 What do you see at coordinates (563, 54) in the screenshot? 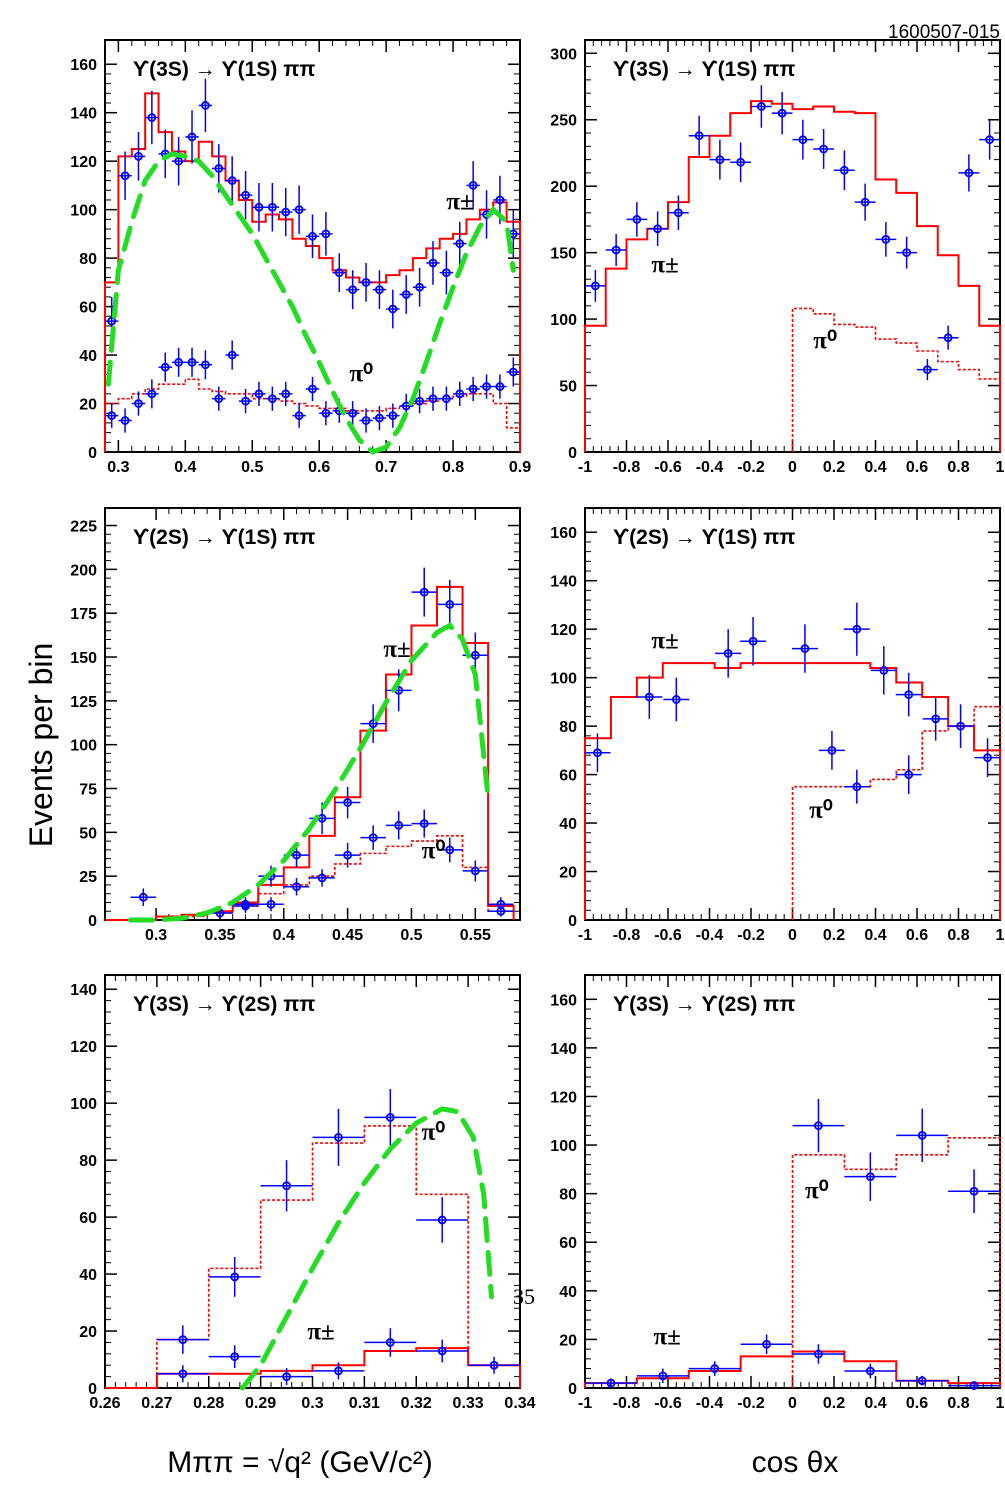
I see `y-tick-label: 300` at bounding box center [563, 54].